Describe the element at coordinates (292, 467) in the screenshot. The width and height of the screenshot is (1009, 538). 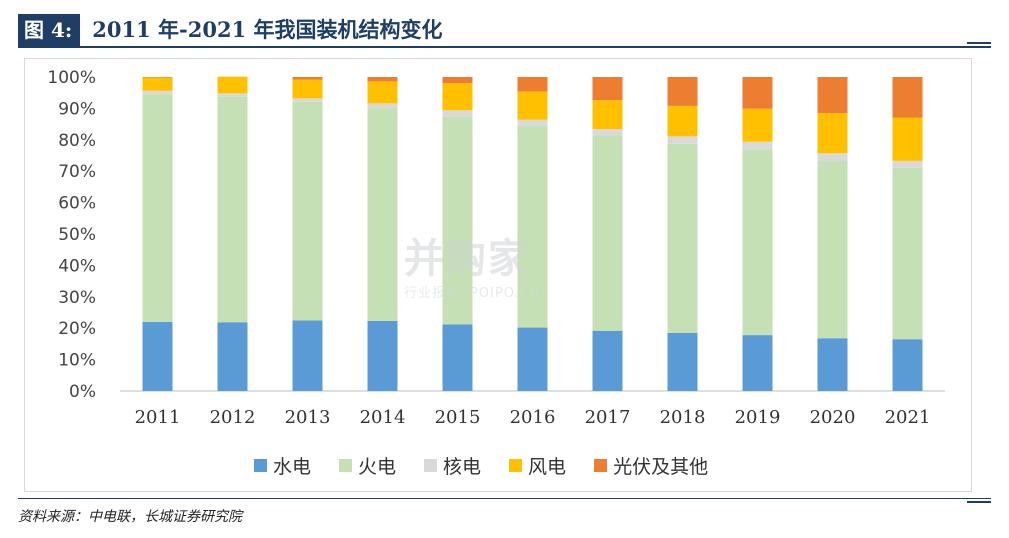
I see `legend-label: 水电` at that location.